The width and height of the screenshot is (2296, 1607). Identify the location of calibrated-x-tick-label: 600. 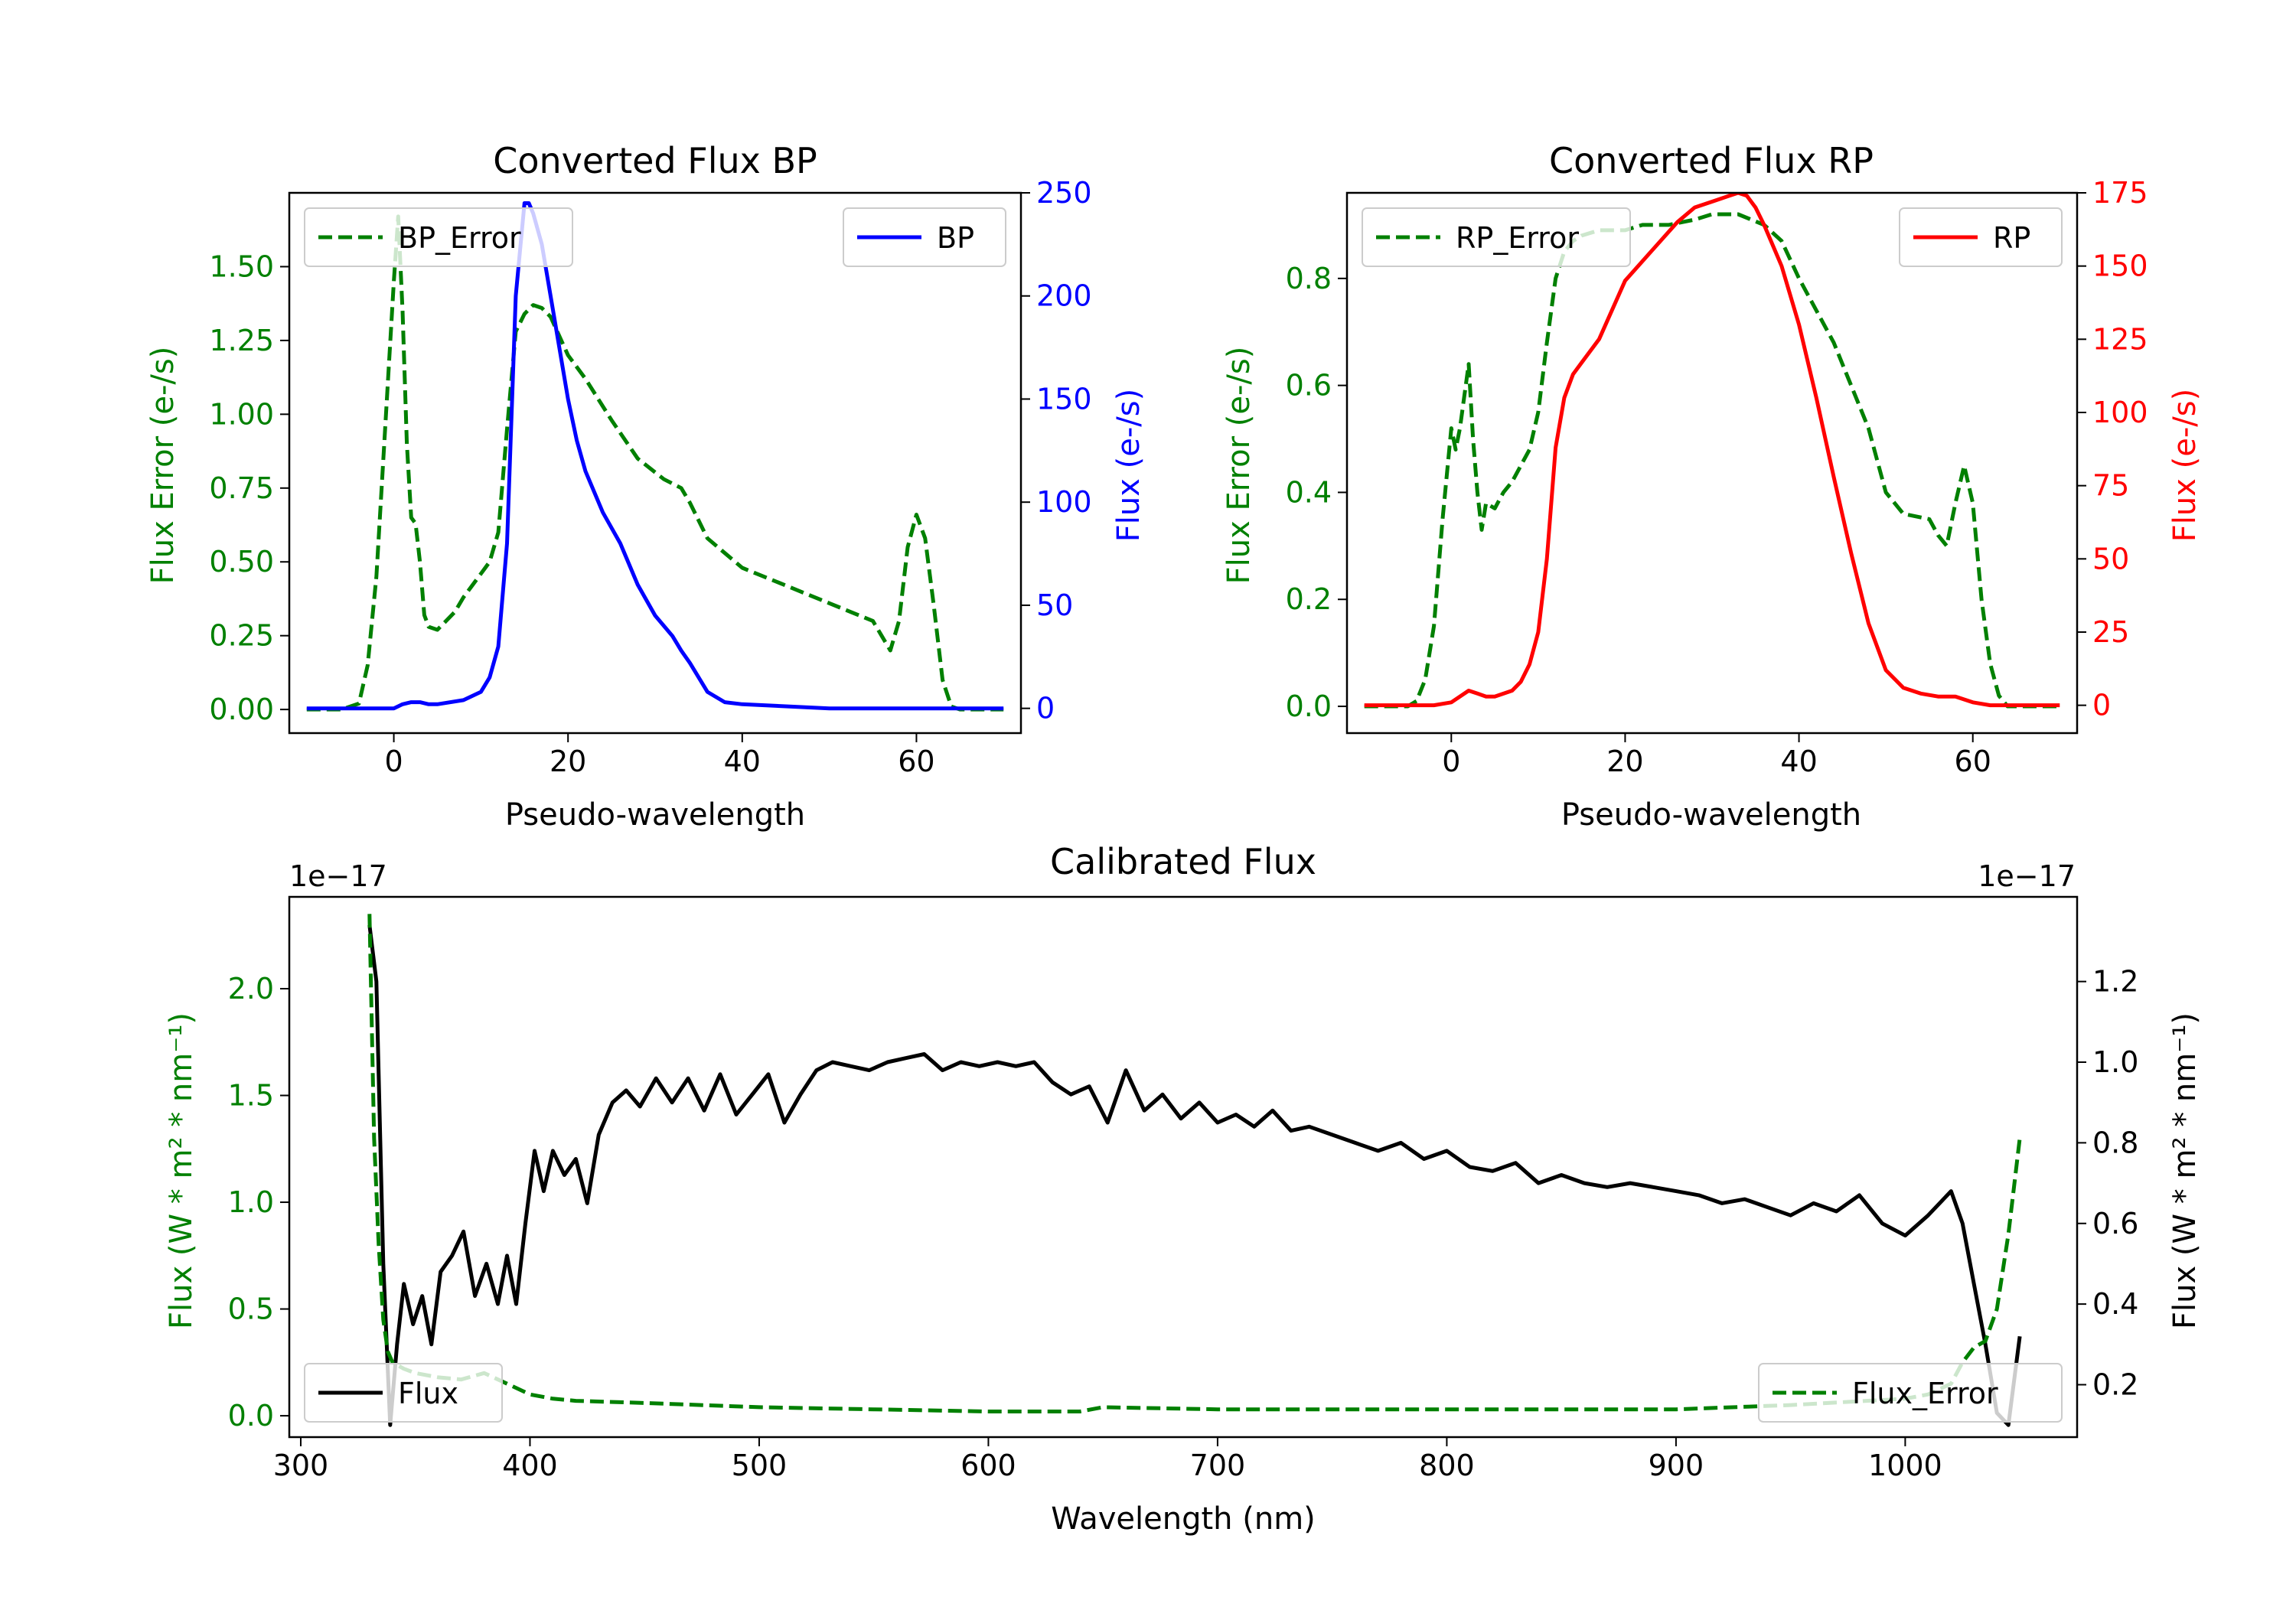
(988, 1465).